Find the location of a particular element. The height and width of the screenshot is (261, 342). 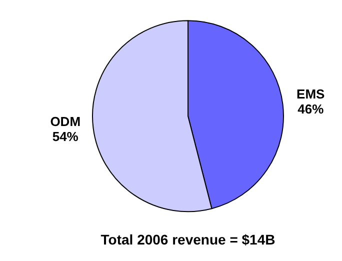

slice-label: ODM is located at coordinates (65, 121).